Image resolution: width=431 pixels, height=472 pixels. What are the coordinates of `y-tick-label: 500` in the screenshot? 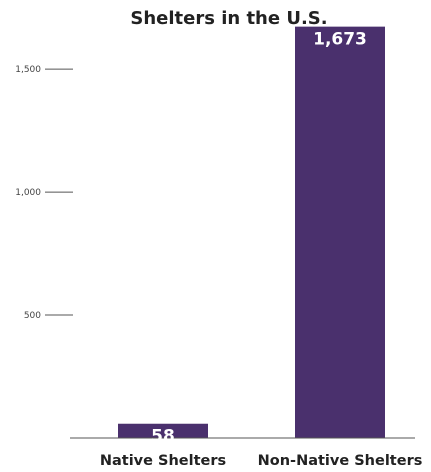 It's located at (32, 316).